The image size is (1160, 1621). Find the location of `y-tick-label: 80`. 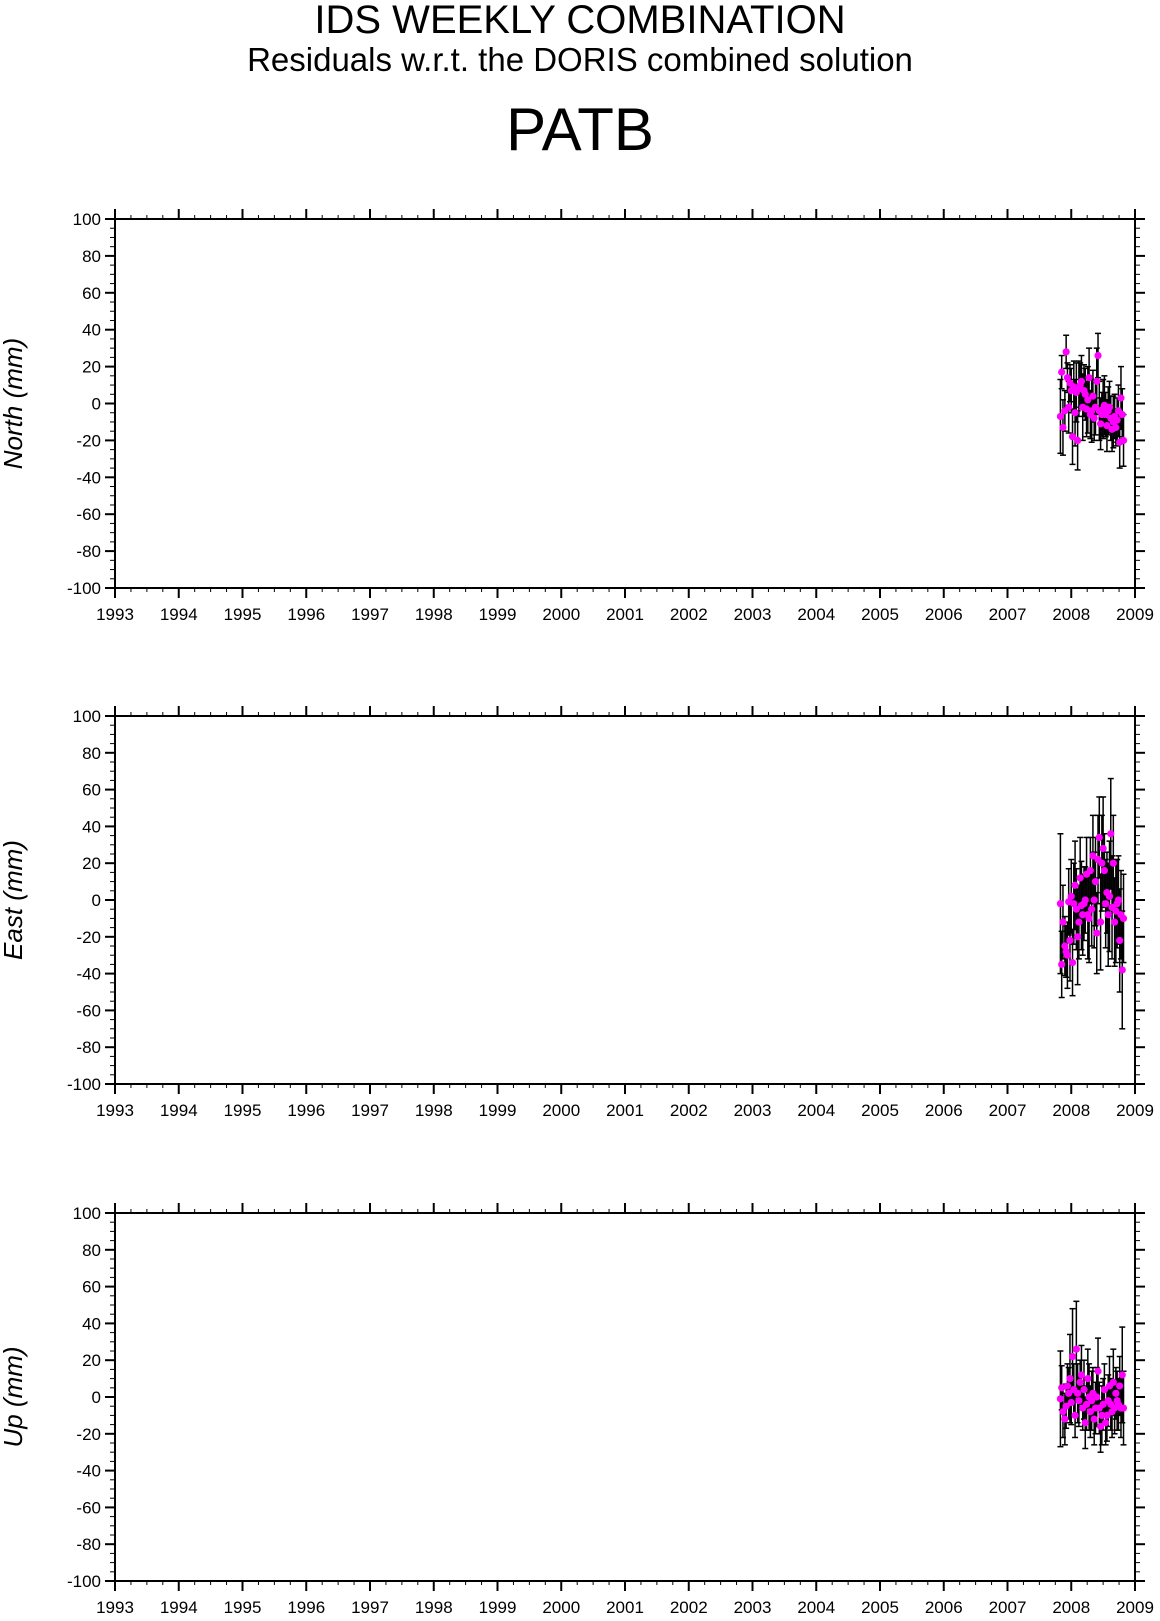

y-tick-label: 80 is located at coordinates (91, 753).